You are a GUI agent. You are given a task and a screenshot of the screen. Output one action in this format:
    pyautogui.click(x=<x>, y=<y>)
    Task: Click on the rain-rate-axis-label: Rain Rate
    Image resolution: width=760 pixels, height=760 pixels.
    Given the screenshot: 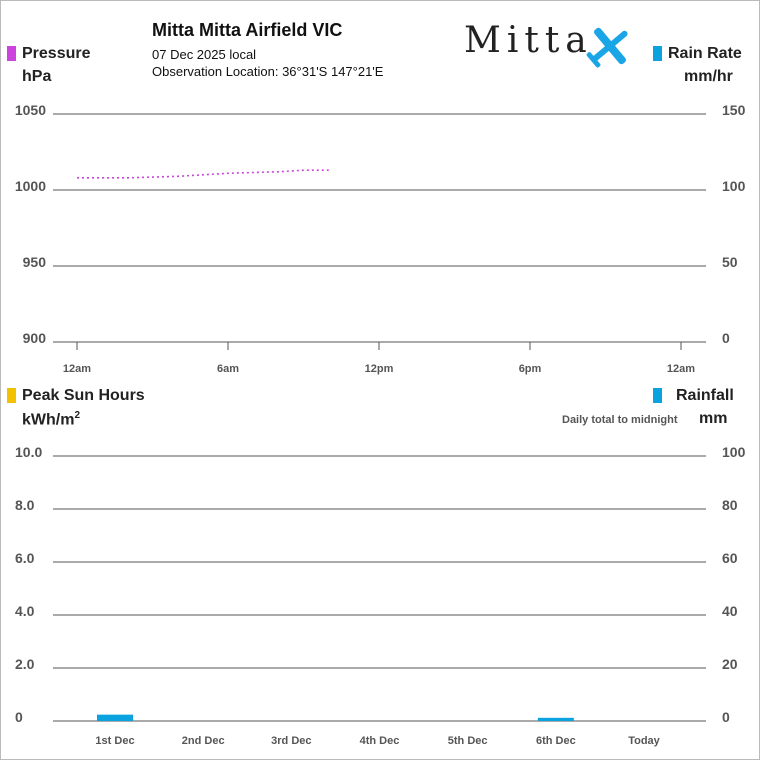 What is the action you would take?
    pyautogui.click(x=705, y=53)
    